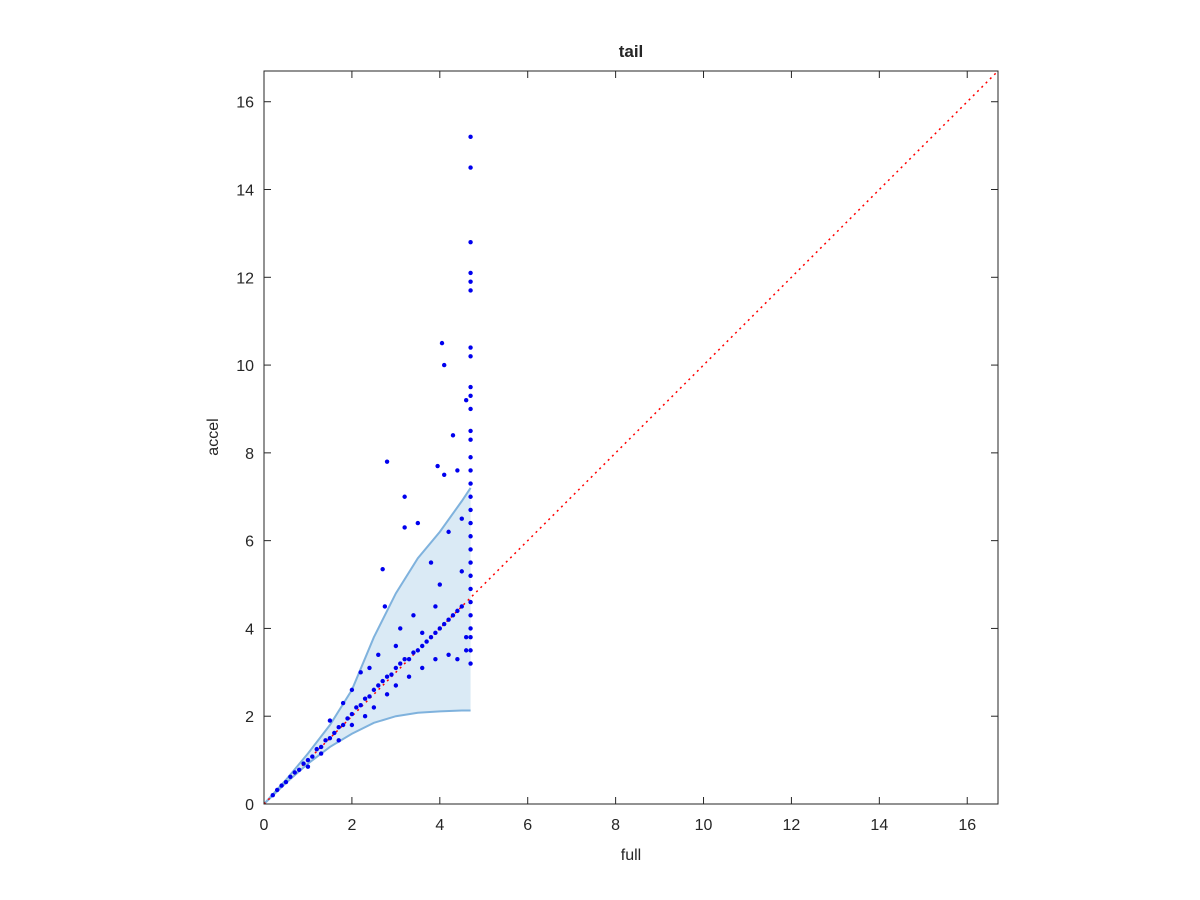 The width and height of the screenshot is (1200, 900). I want to click on chart-title: tail, so click(631, 51).